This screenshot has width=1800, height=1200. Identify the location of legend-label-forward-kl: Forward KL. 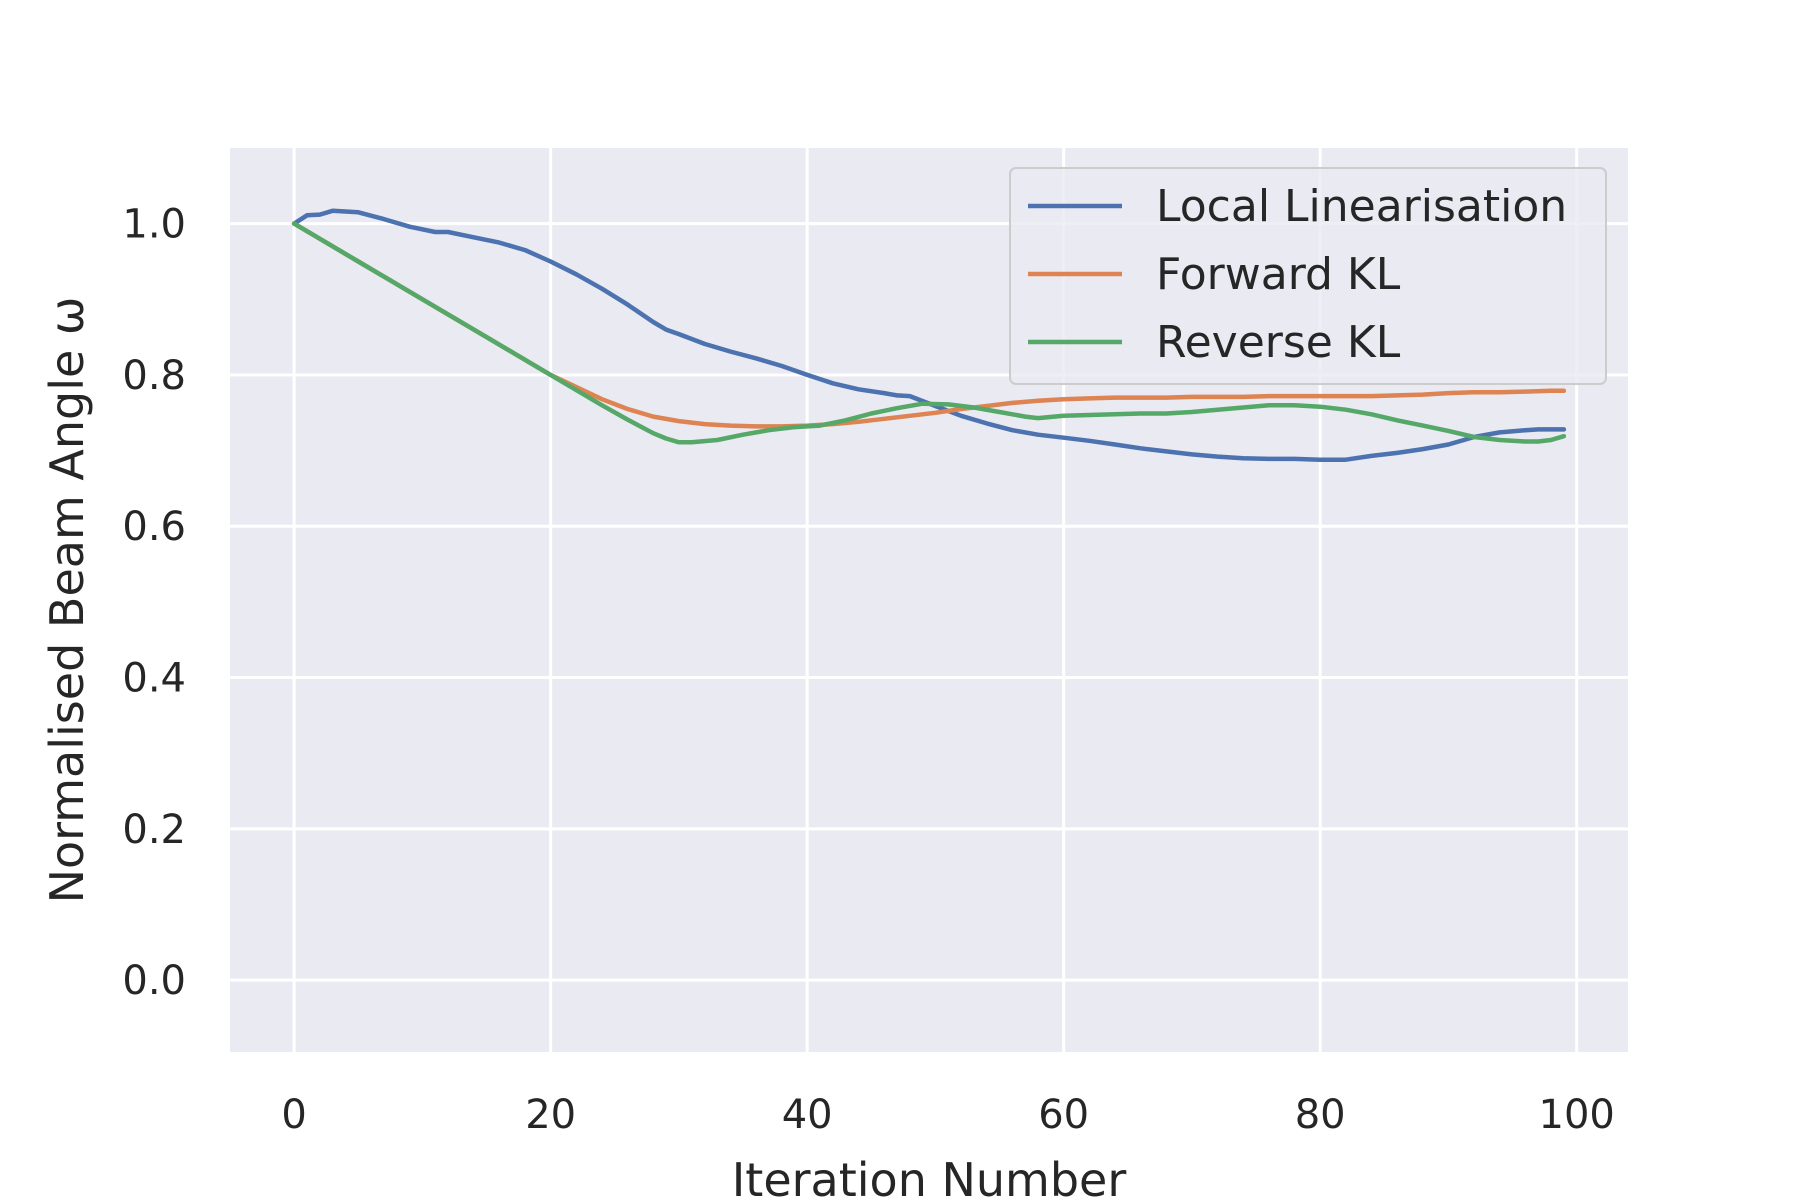
(1278, 274).